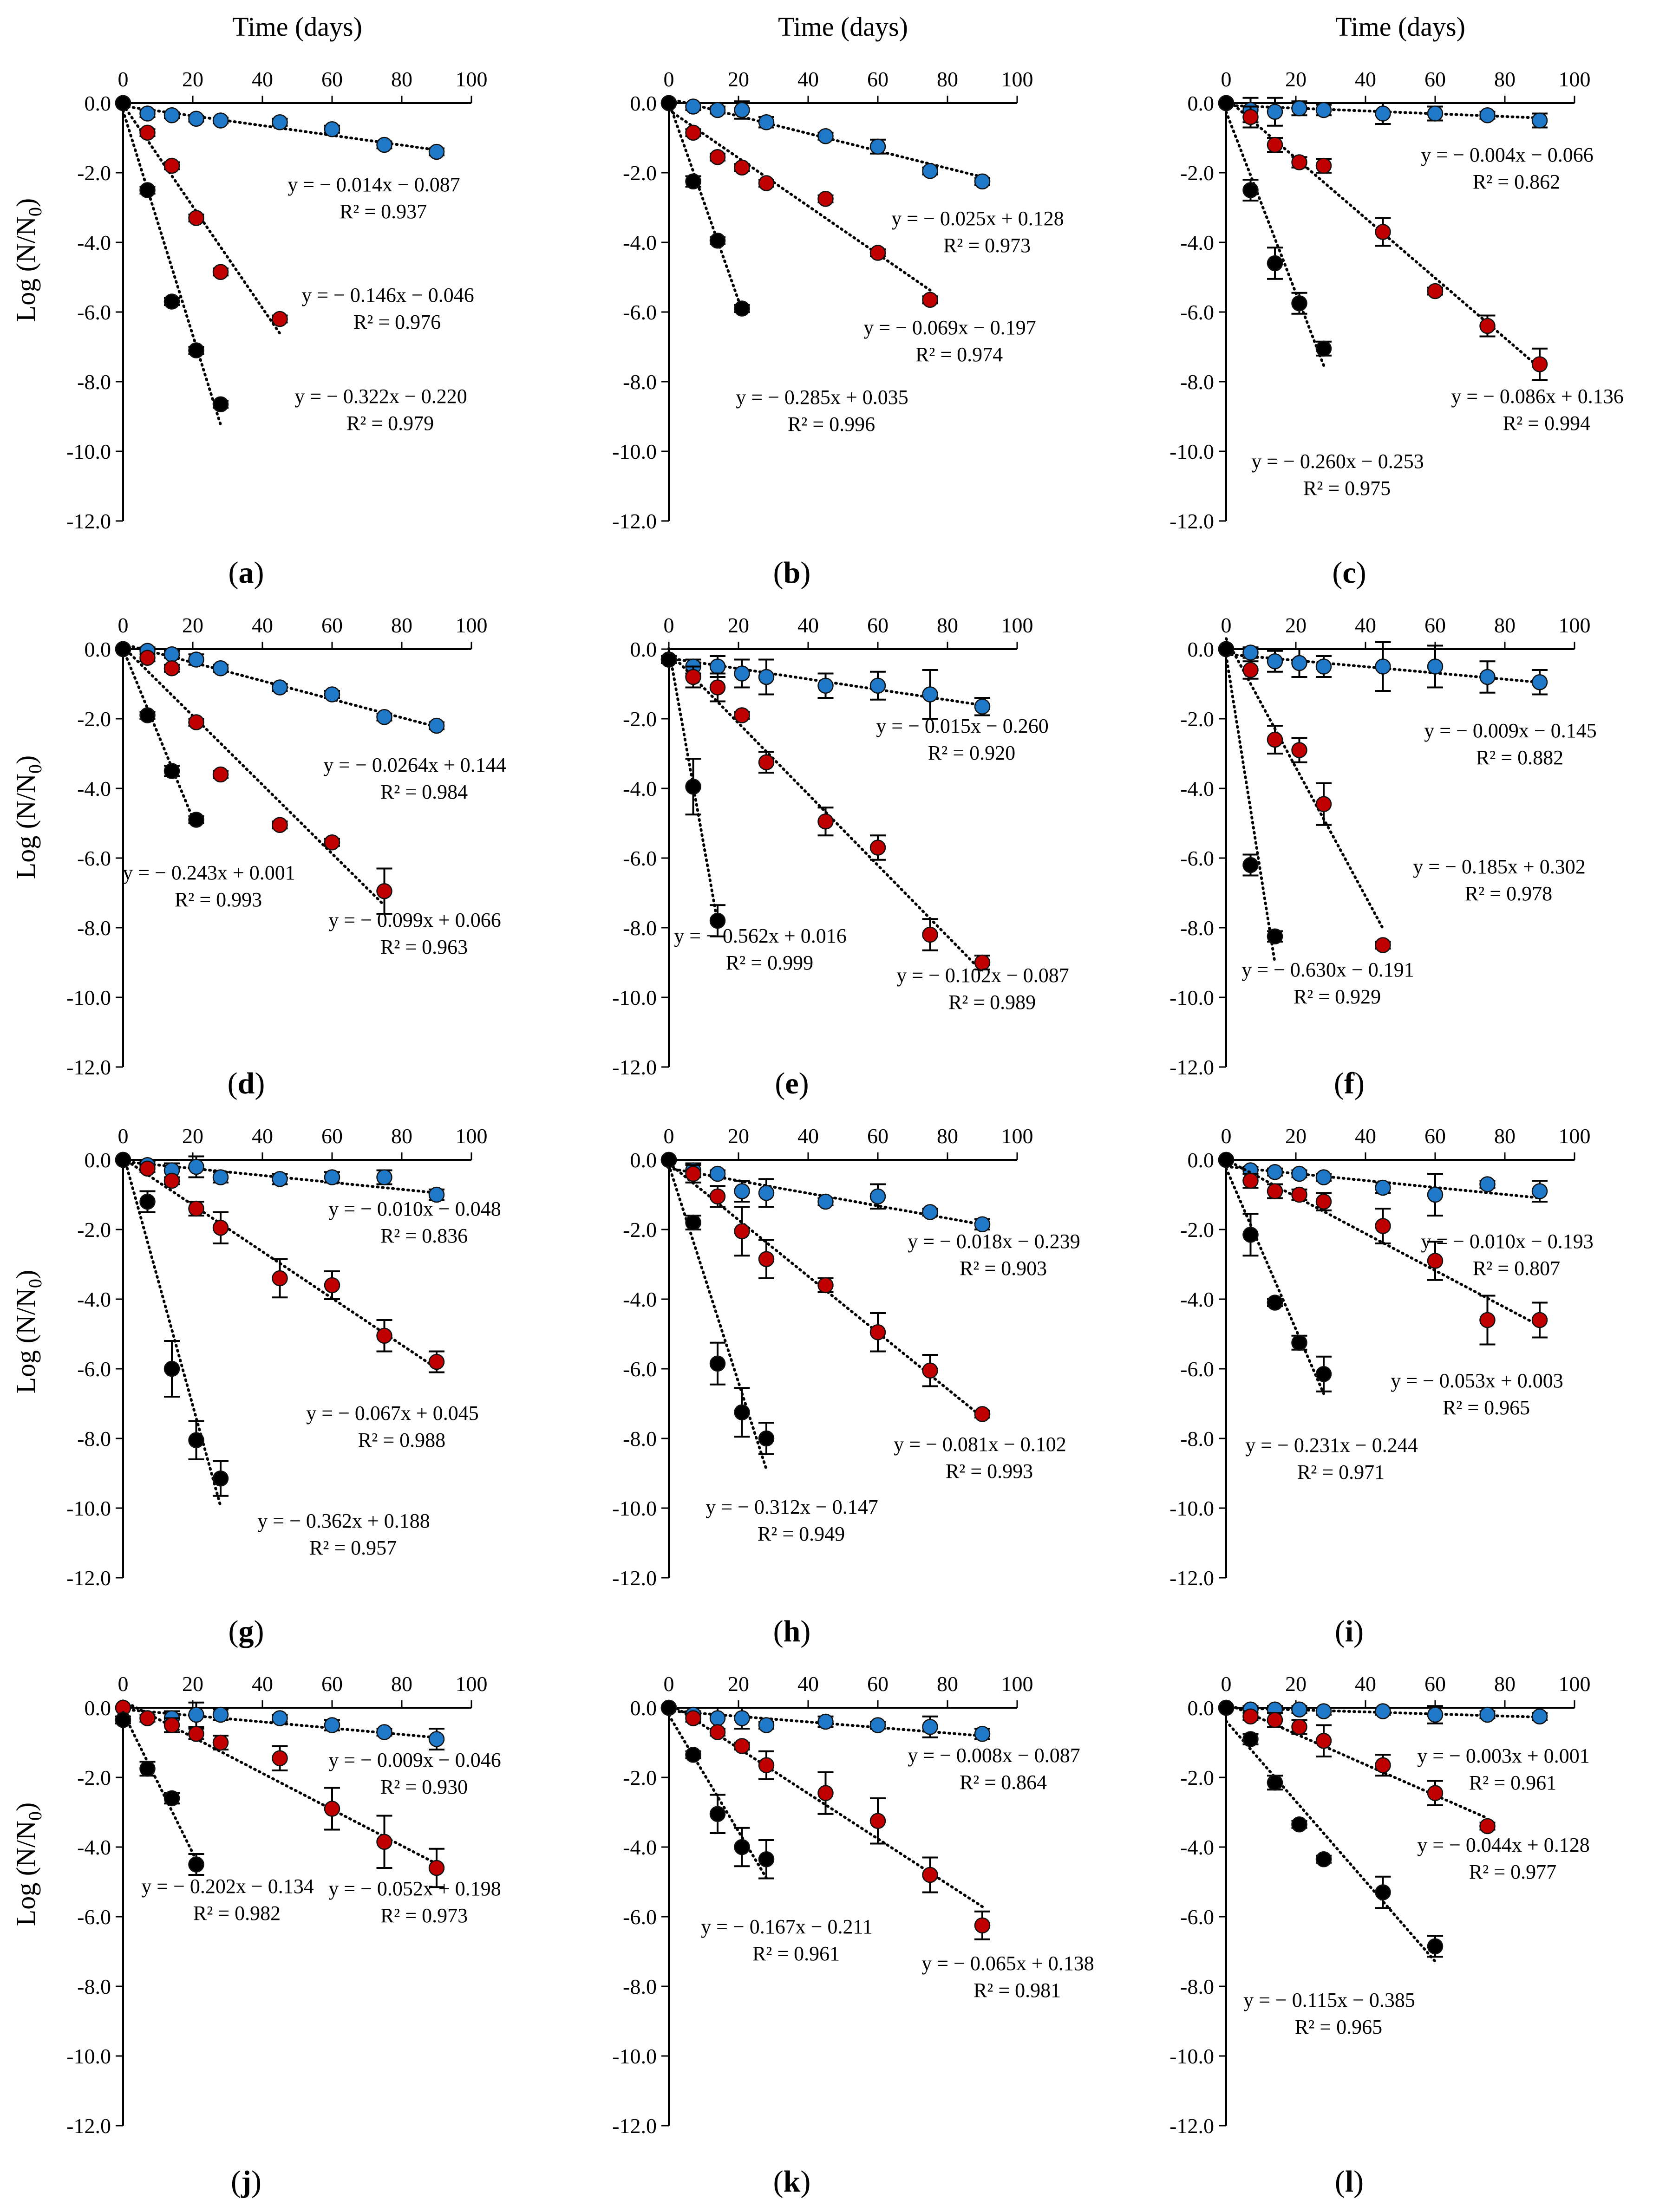 Image resolution: width=1666 pixels, height=2212 pixels. Describe the element at coordinates (877, 1850) in the screenshot. I see `series-red: y = − 0.065x + 0.138 R² = 0.981` at that location.